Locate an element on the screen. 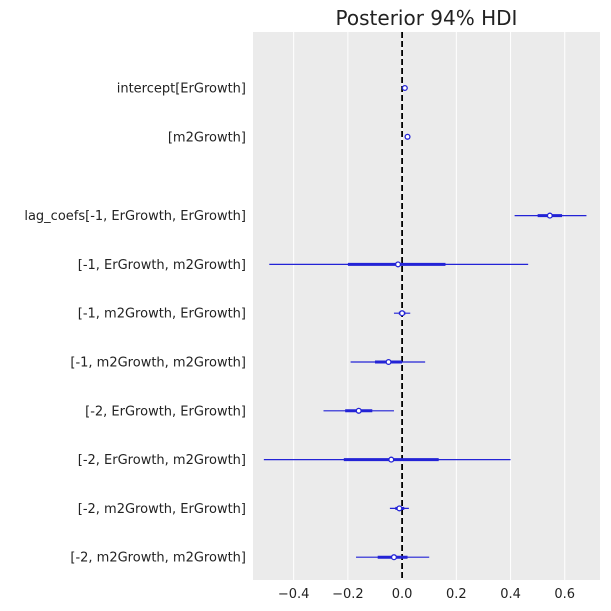  x-tick-label: 0.6 is located at coordinates (564, 594).